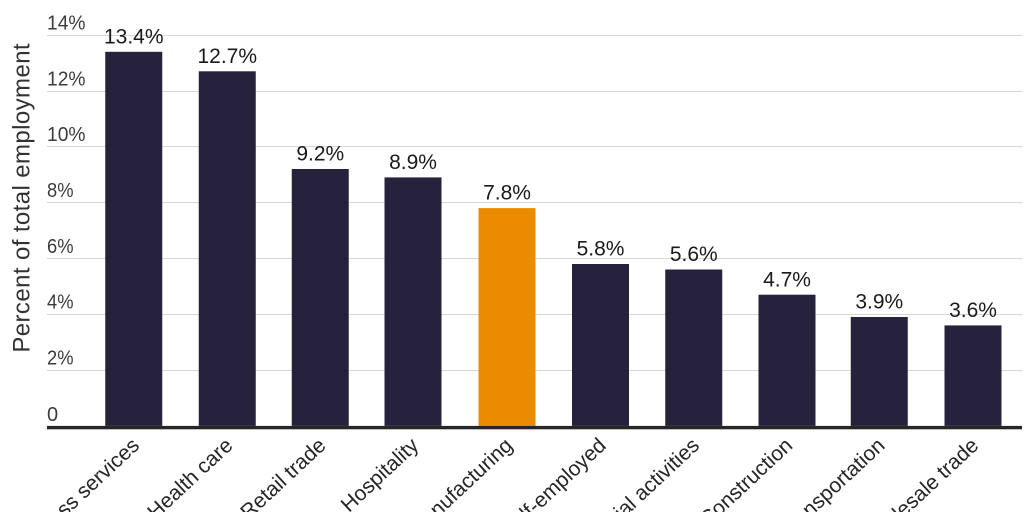 This screenshot has width=1024, height=517. What do you see at coordinates (134, 36) in the screenshot?
I see `svg-text: 13.4%` at bounding box center [134, 36].